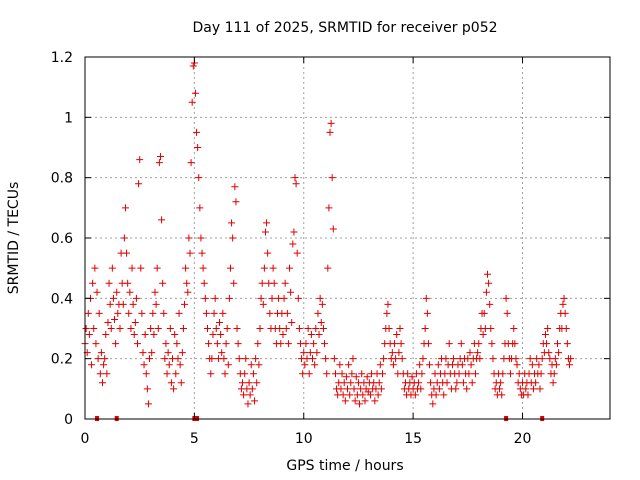 This screenshot has width=640, height=480. Describe the element at coordinates (194, 439) in the screenshot. I see `x-tick-label: 5` at that location.